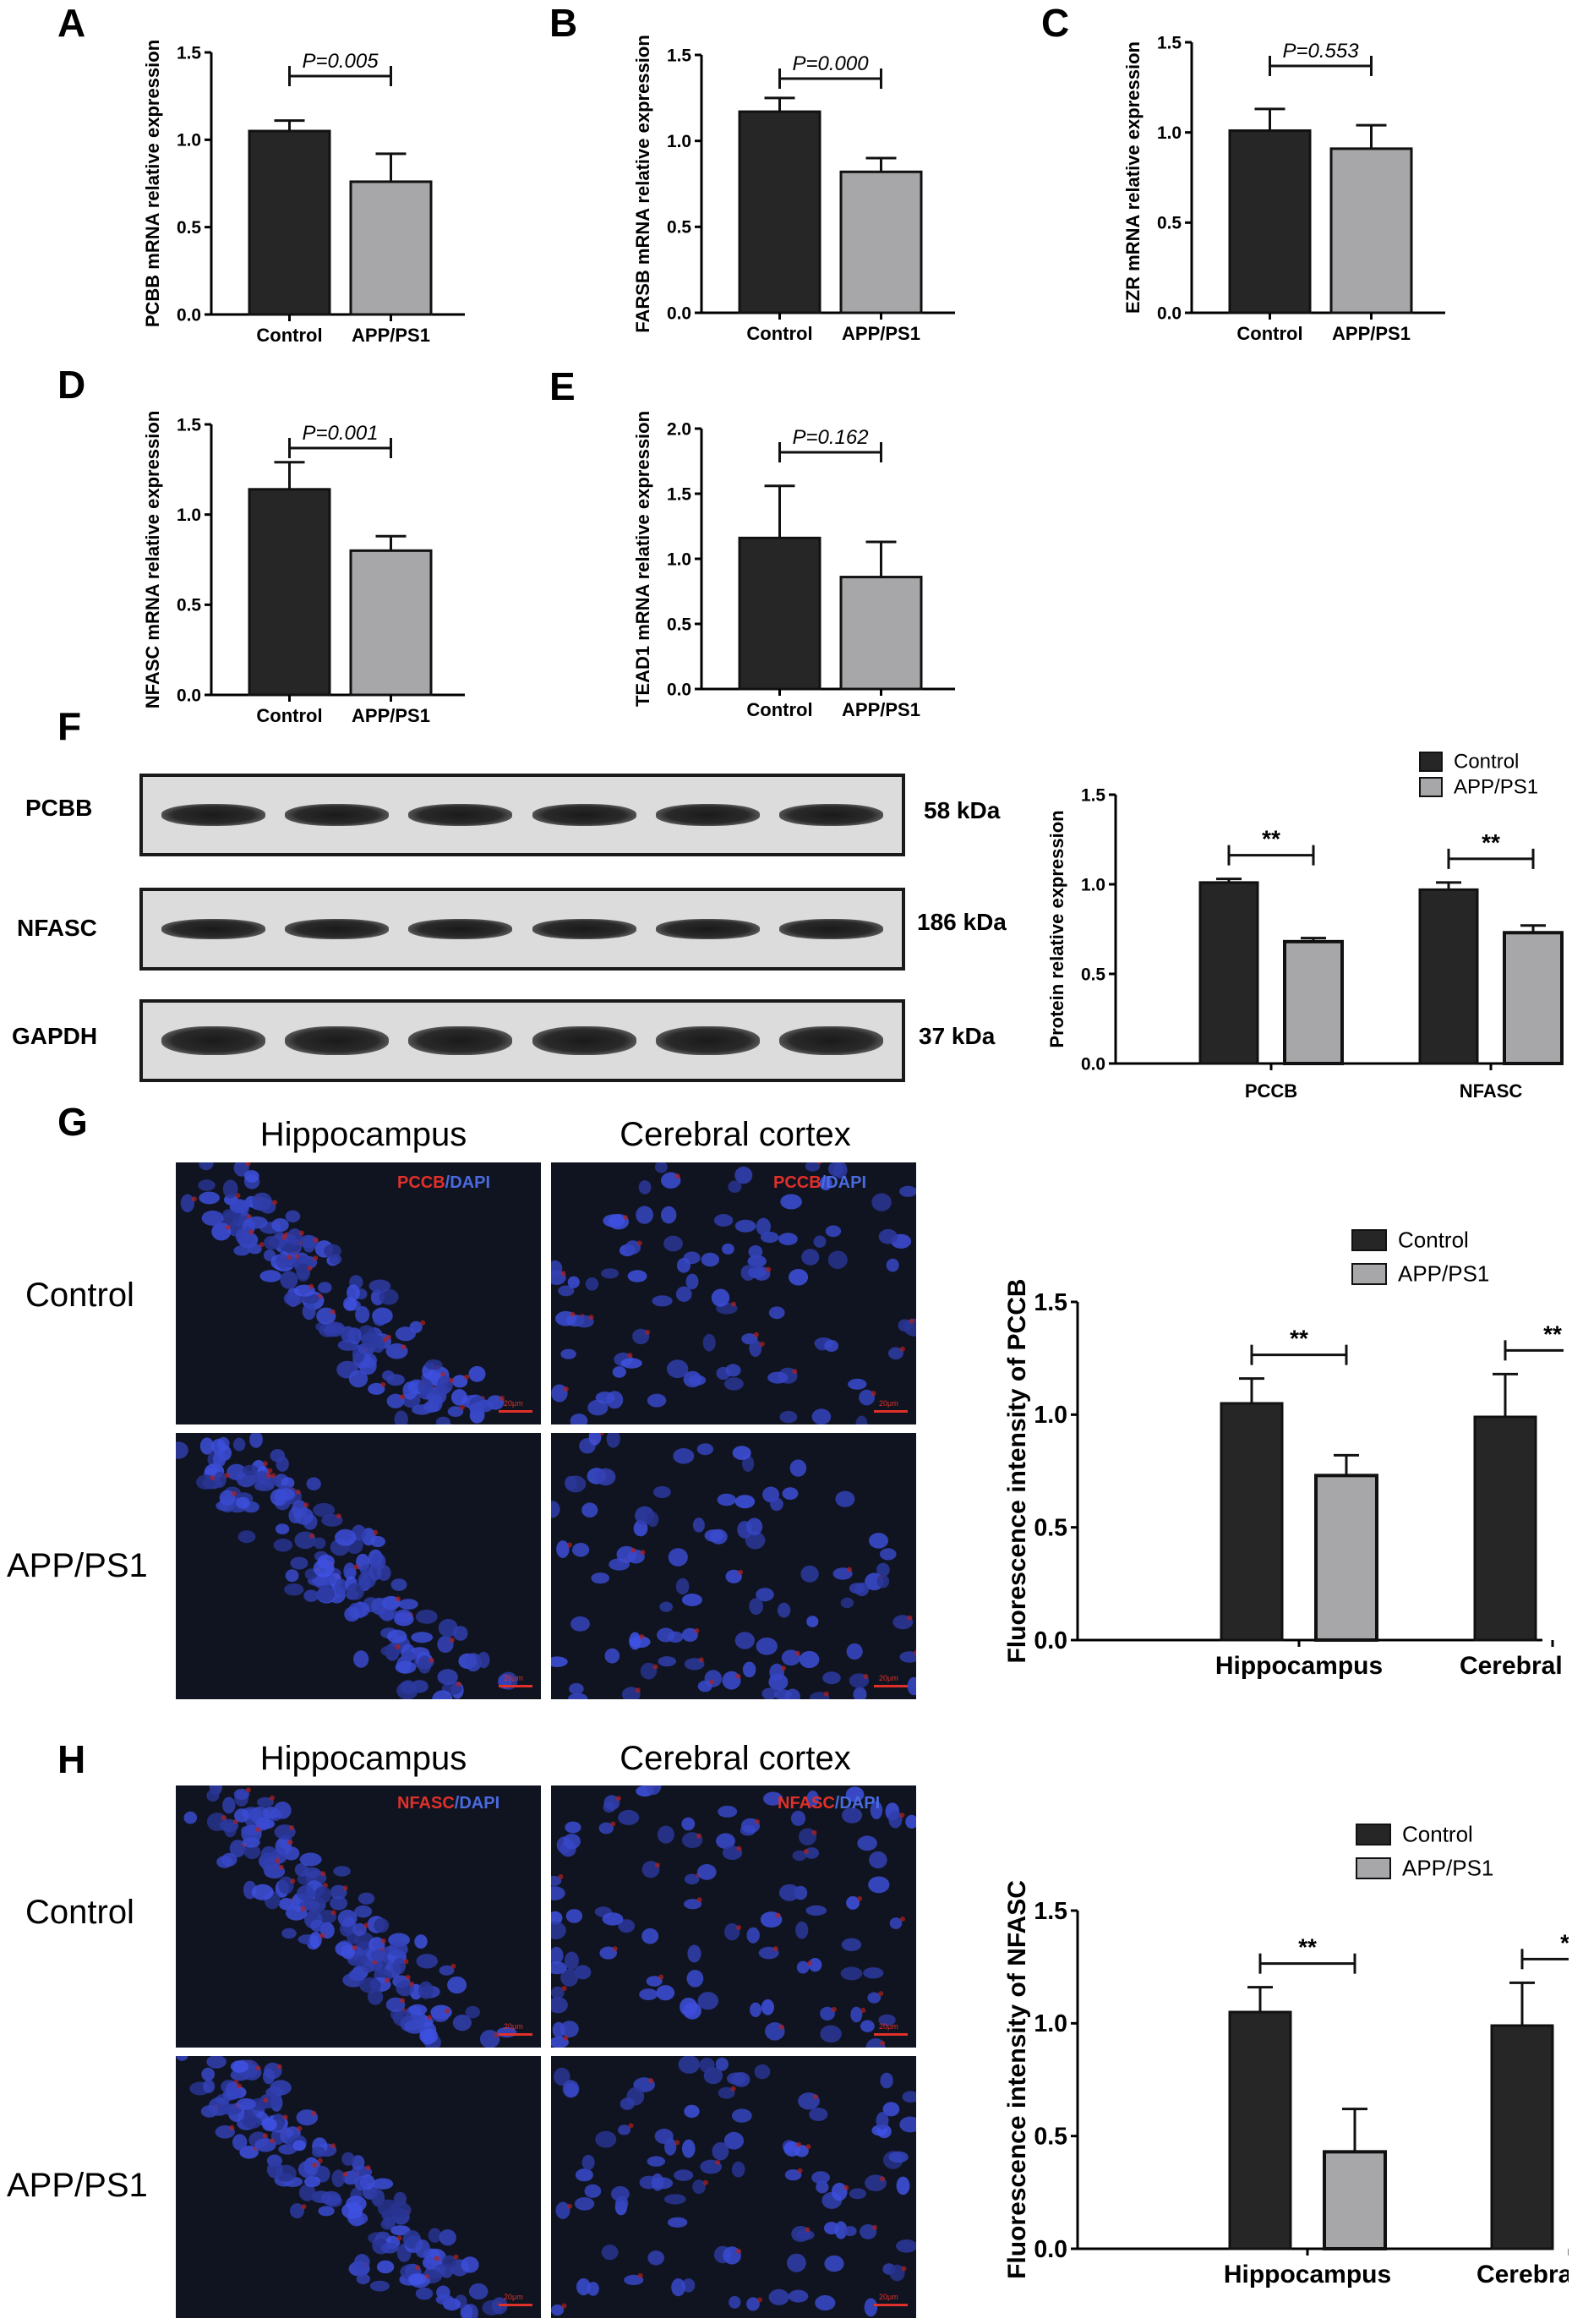 The width and height of the screenshot is (1572, 2324). What do you see at coordinates (831, 63) in the screenshot?
I see `p-value-label: P=0.000` at bounding box center [831, 63].